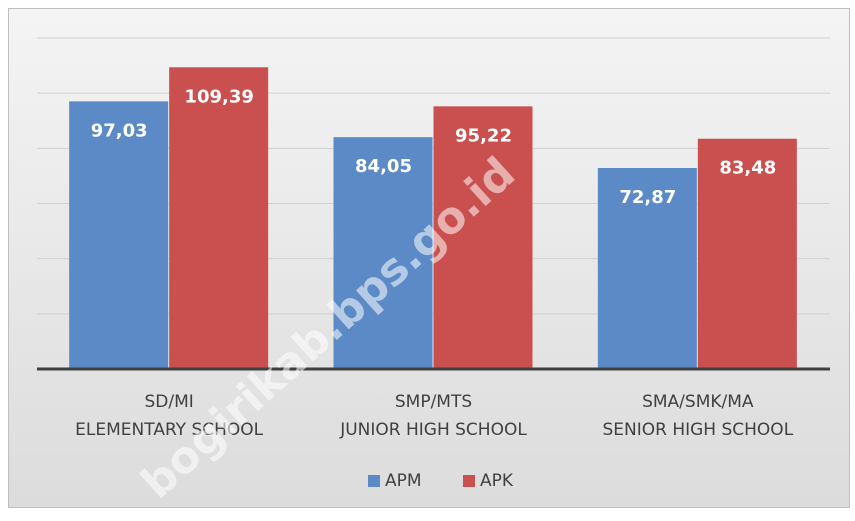 This screenshot has height=521, width=855. I want to click on data-label: 84,05, so click(383, 166).